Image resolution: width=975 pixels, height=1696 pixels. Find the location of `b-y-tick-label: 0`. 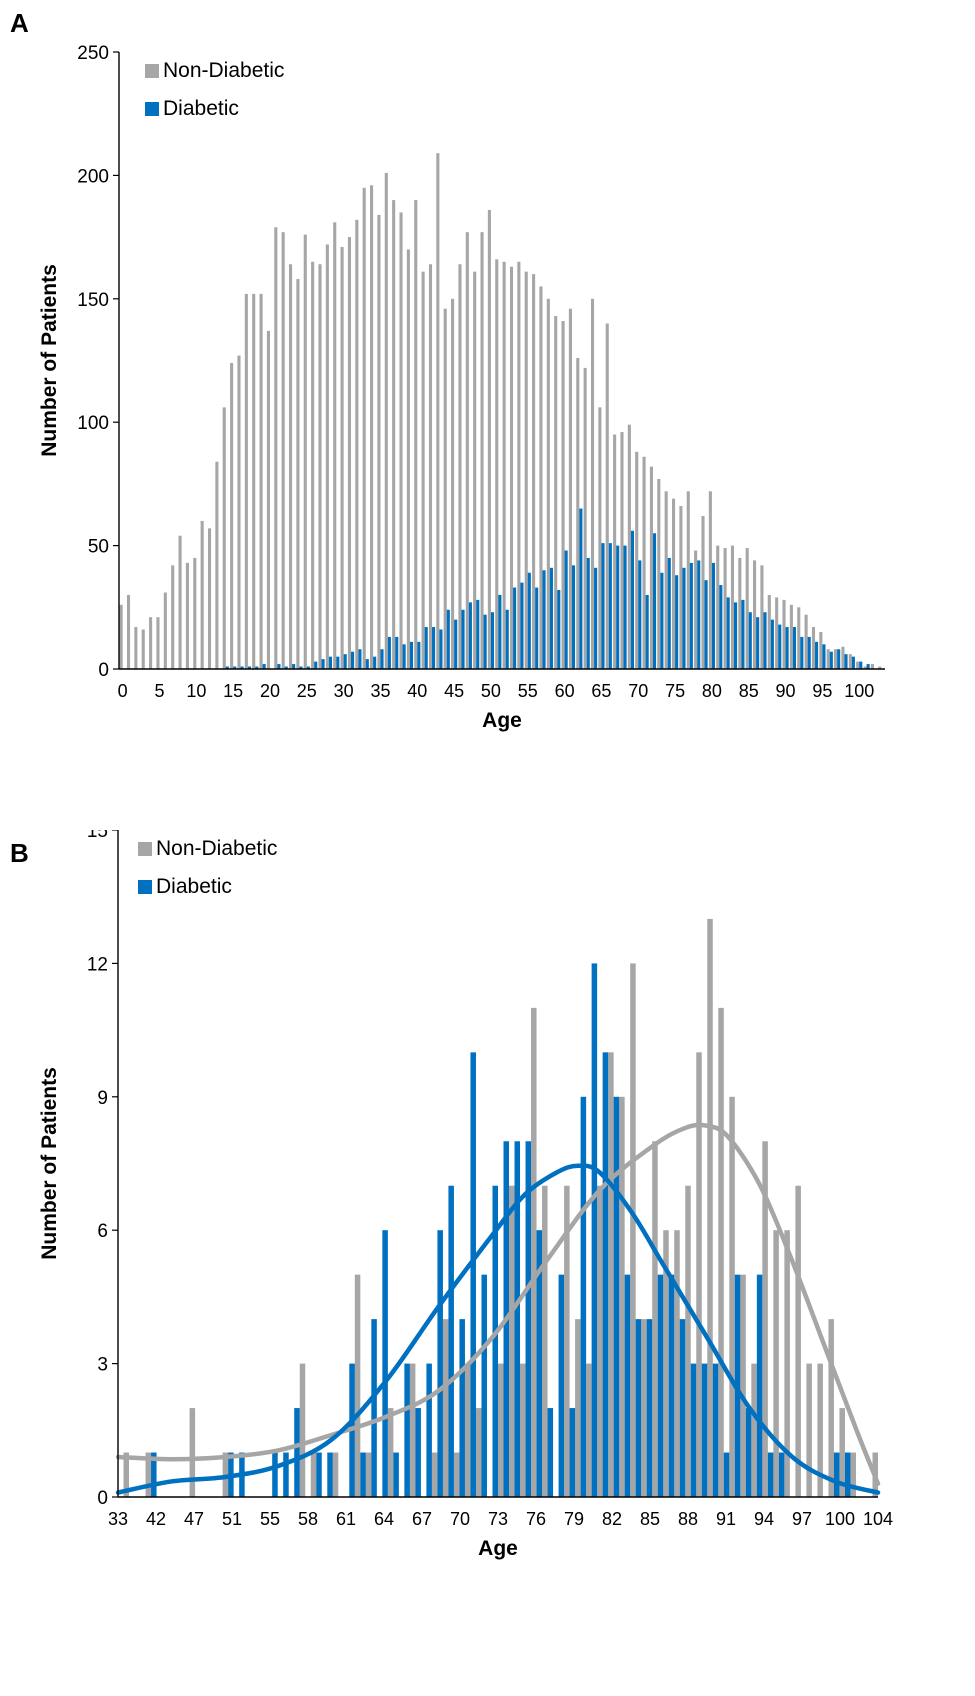

b-y-tick-label: 0 is located at coordinates (102, 1498).